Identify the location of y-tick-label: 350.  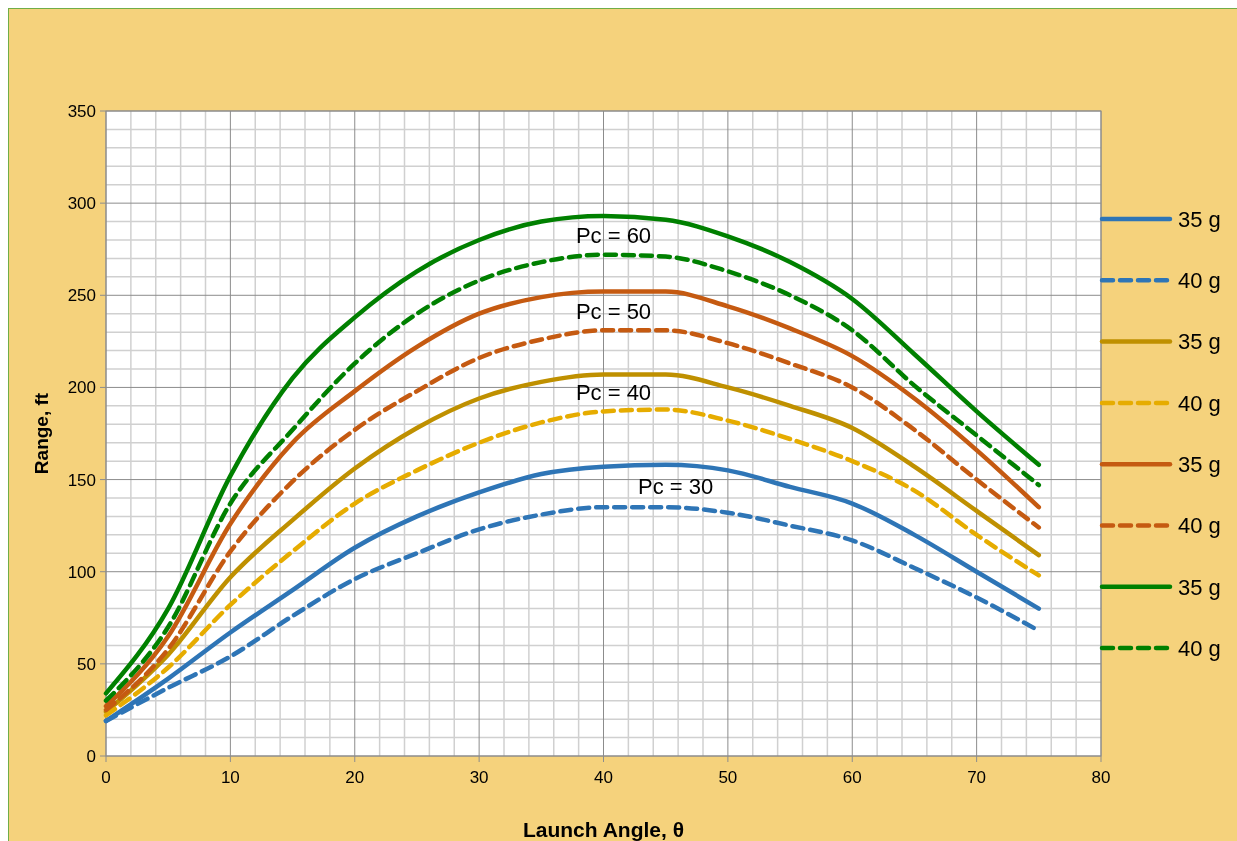
(81, 111).